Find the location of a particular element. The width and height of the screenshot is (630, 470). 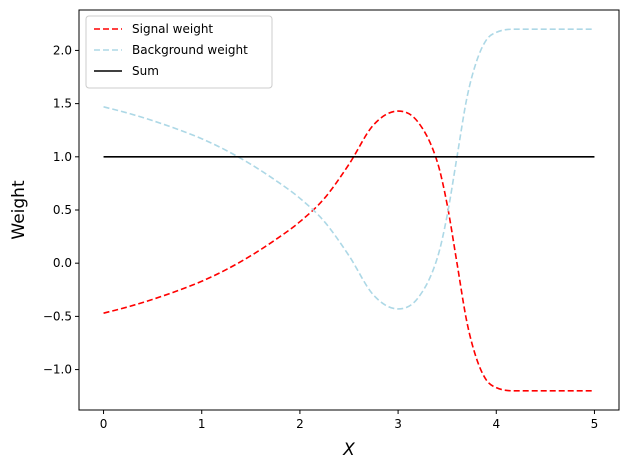

x-tick-label: 5 is located at coordinates (595, 424).